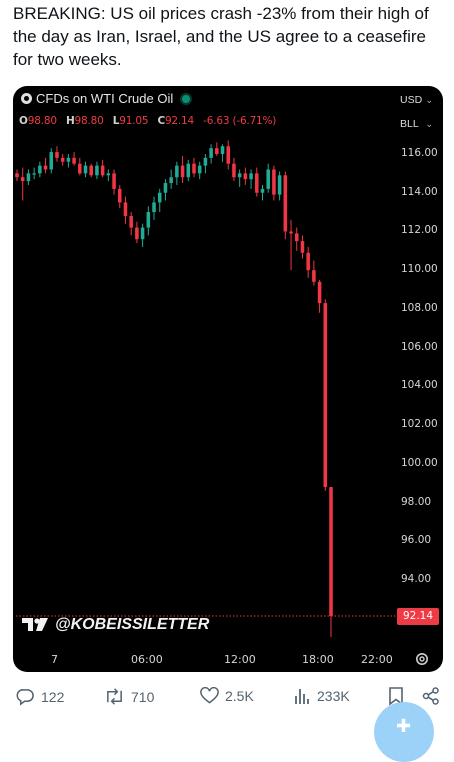 The width and height of the screenshot is (454, 762). I want to click on views-button: 233K, so click(322, 696).